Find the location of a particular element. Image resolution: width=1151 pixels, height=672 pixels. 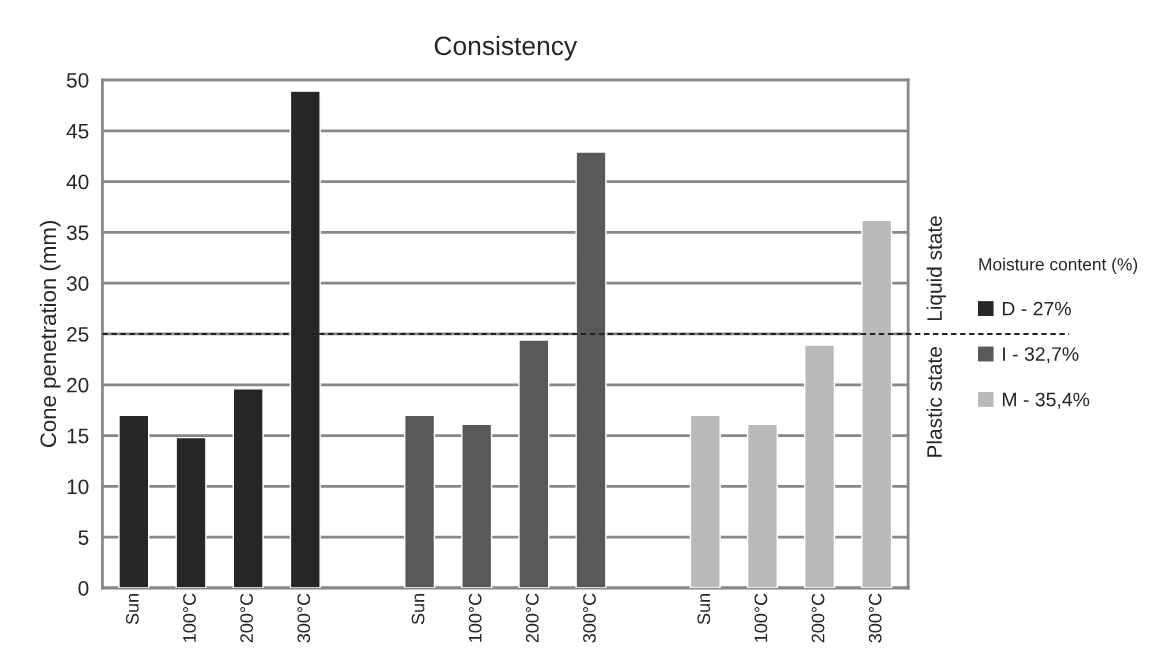

y-tick-label: 50 is located at coordinates (77, 80).